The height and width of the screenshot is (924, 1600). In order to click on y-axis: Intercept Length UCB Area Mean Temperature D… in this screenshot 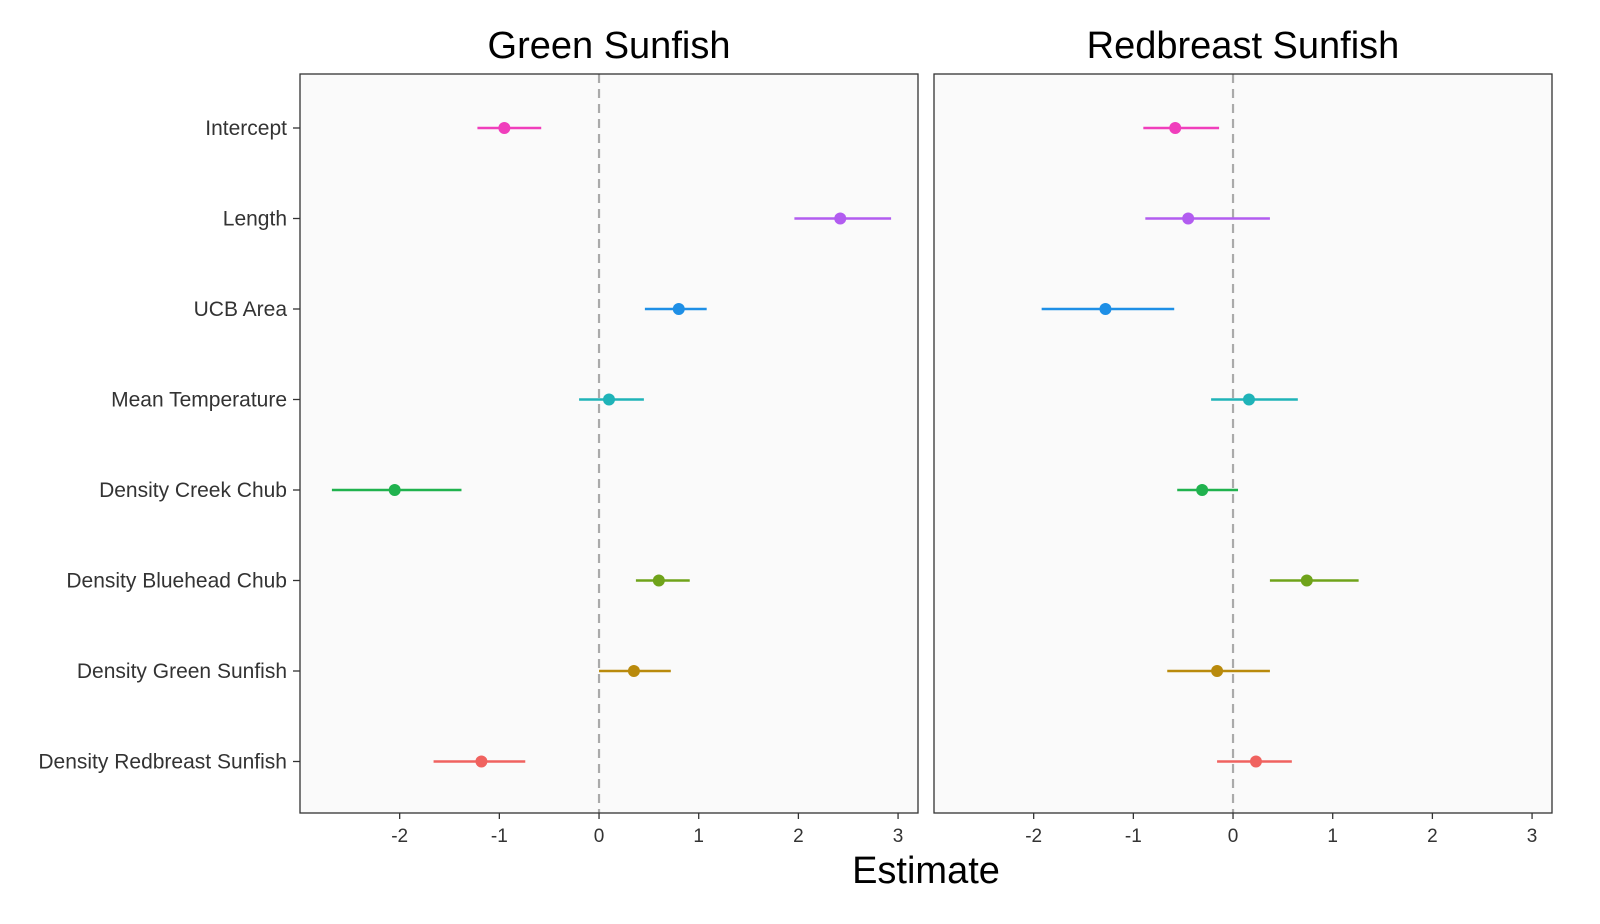, I will do `click(169, 445)`.